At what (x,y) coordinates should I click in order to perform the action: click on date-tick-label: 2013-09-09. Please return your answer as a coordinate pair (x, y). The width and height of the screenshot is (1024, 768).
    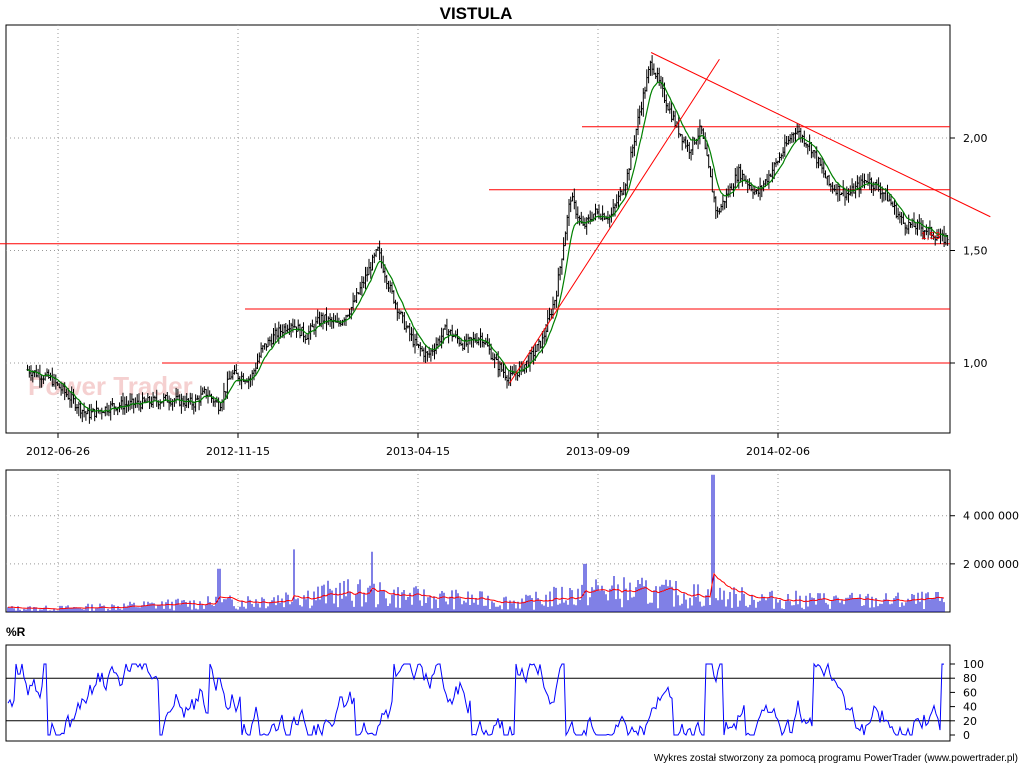
    Looking at the image, I should click on (598, 451).